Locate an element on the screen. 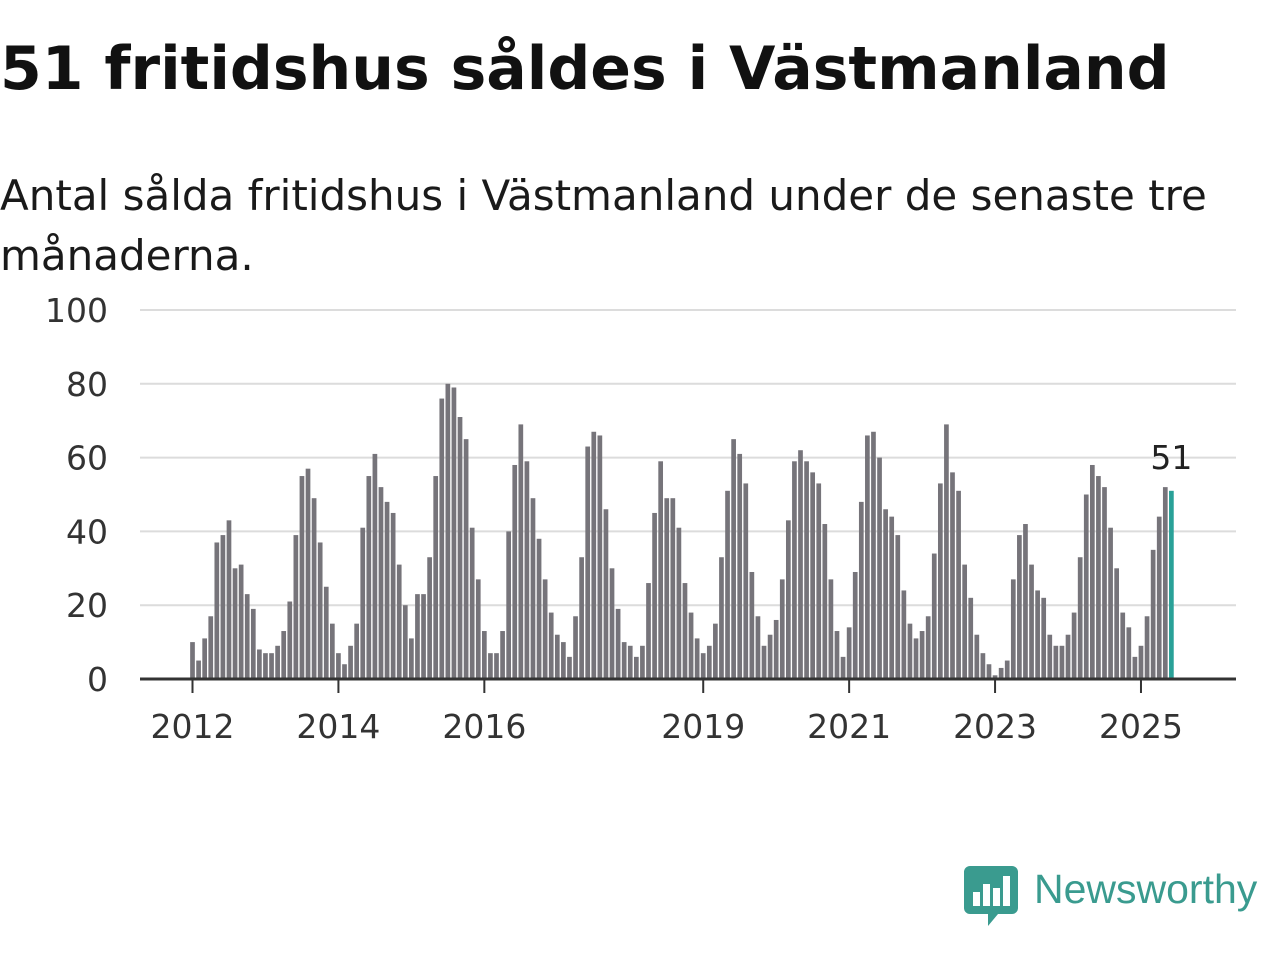 Image resolution: width=1280 pixels, height=960 pixels. y-axis: 0 20 40 60 80 100 is located at coordinates (76, 495).